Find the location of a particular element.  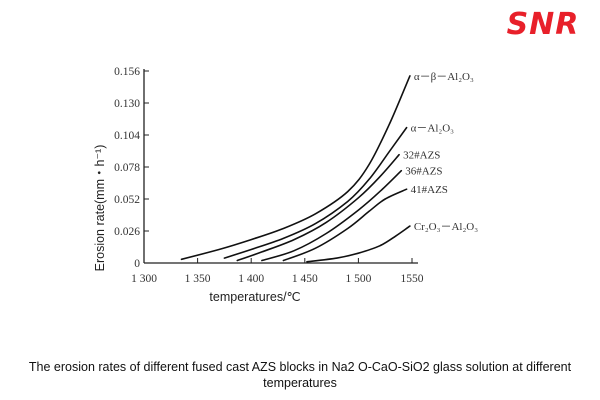

y-tick-label: 0.026 is located at coordinates (127, 232).